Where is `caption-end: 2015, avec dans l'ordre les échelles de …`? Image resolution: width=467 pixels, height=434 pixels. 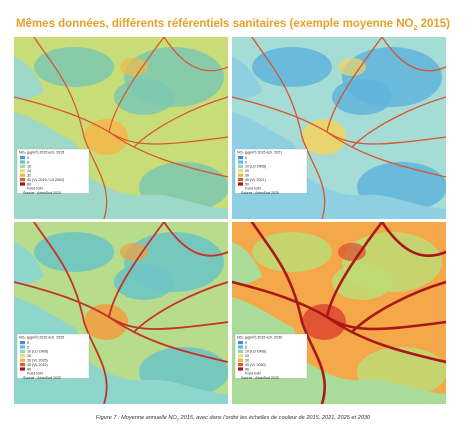 caption-end: 2015, avec dans l'ordre les échelles de … is located at coordinates (275, 418).